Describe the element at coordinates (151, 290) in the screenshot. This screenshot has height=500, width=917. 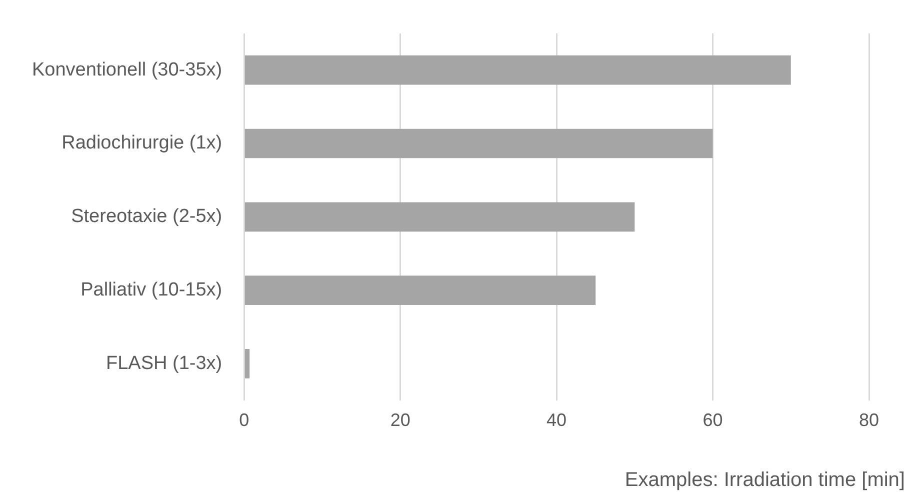
I see `y-tick-label: Palliativ (10-15x)` at that location.